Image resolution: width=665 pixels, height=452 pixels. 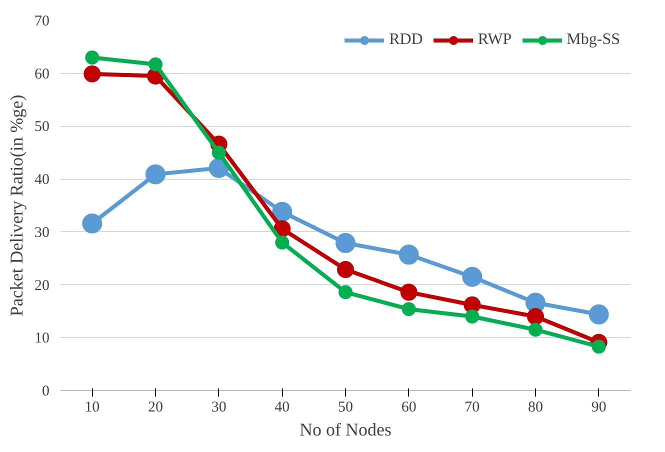 I want to click on y-tick-label: 0, so click(x=46, y=392).